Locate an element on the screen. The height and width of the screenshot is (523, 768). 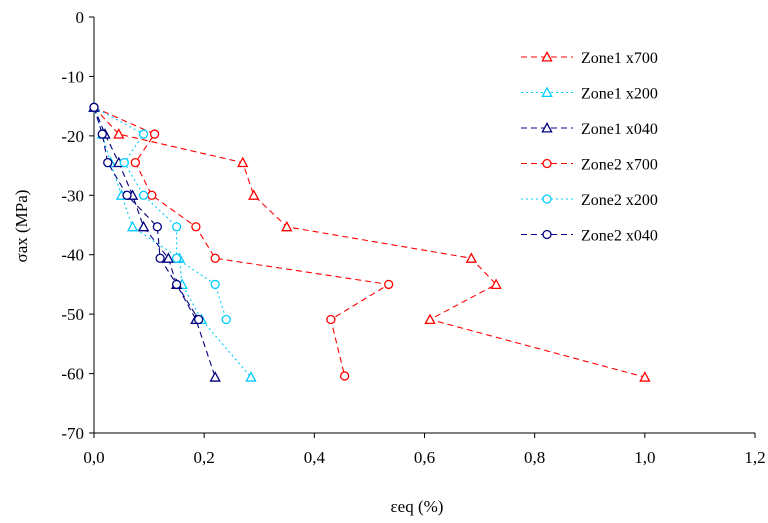
legend-item: Zone1 x200 is located at coordinates (589, 94).